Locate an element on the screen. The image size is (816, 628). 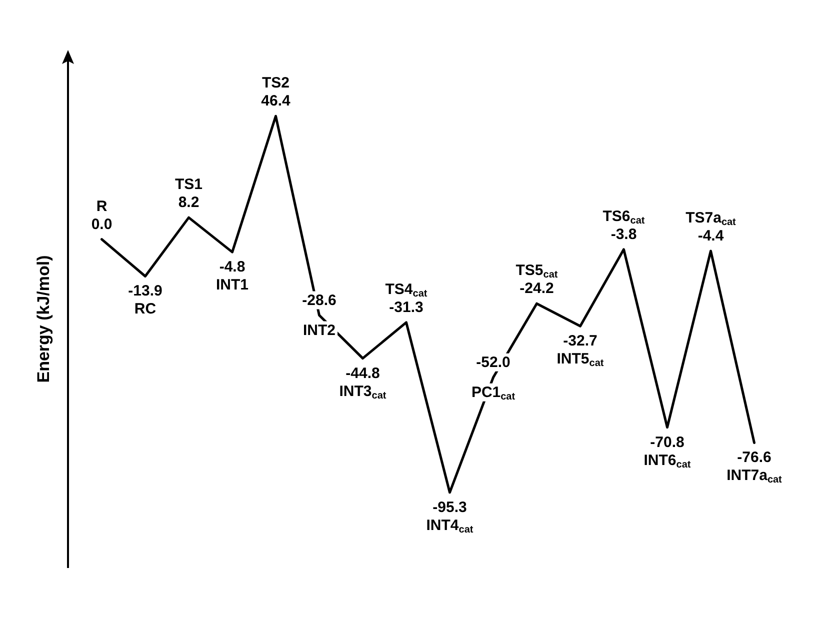
y-axis-title: Energy (kJ/mol) is located at coordinates (43, 319).